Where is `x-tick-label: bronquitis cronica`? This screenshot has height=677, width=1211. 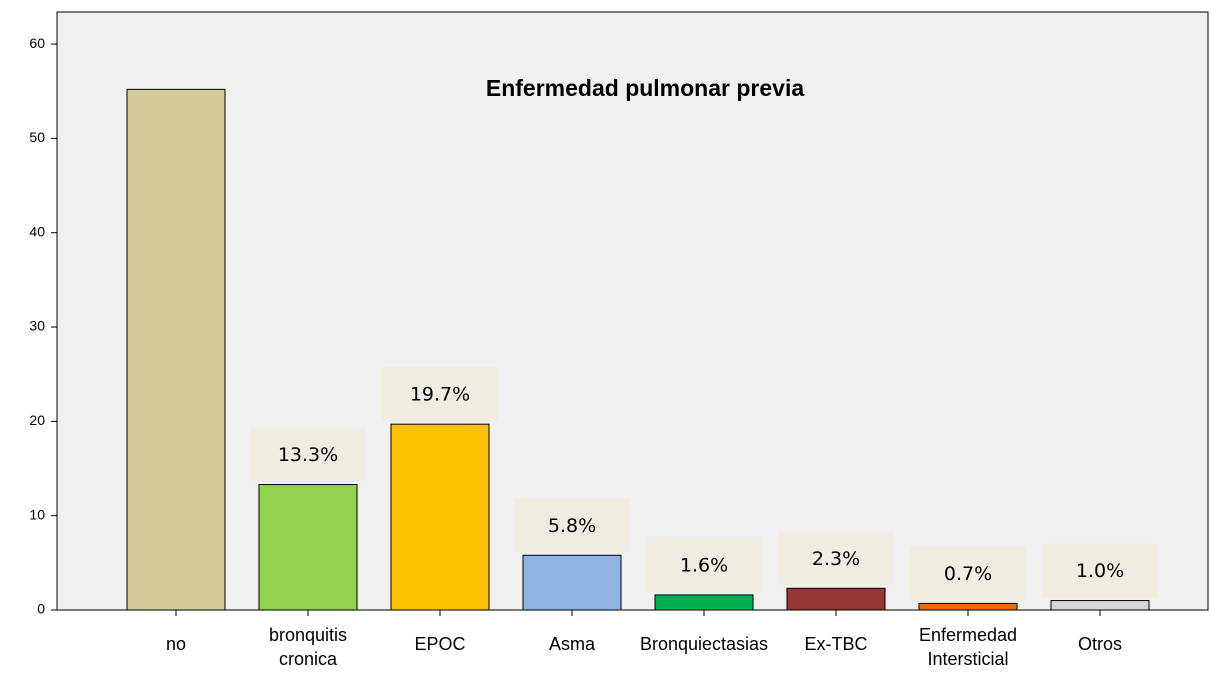 x-tick-label: bronquitis cronica is located at coordinates (308, 647).